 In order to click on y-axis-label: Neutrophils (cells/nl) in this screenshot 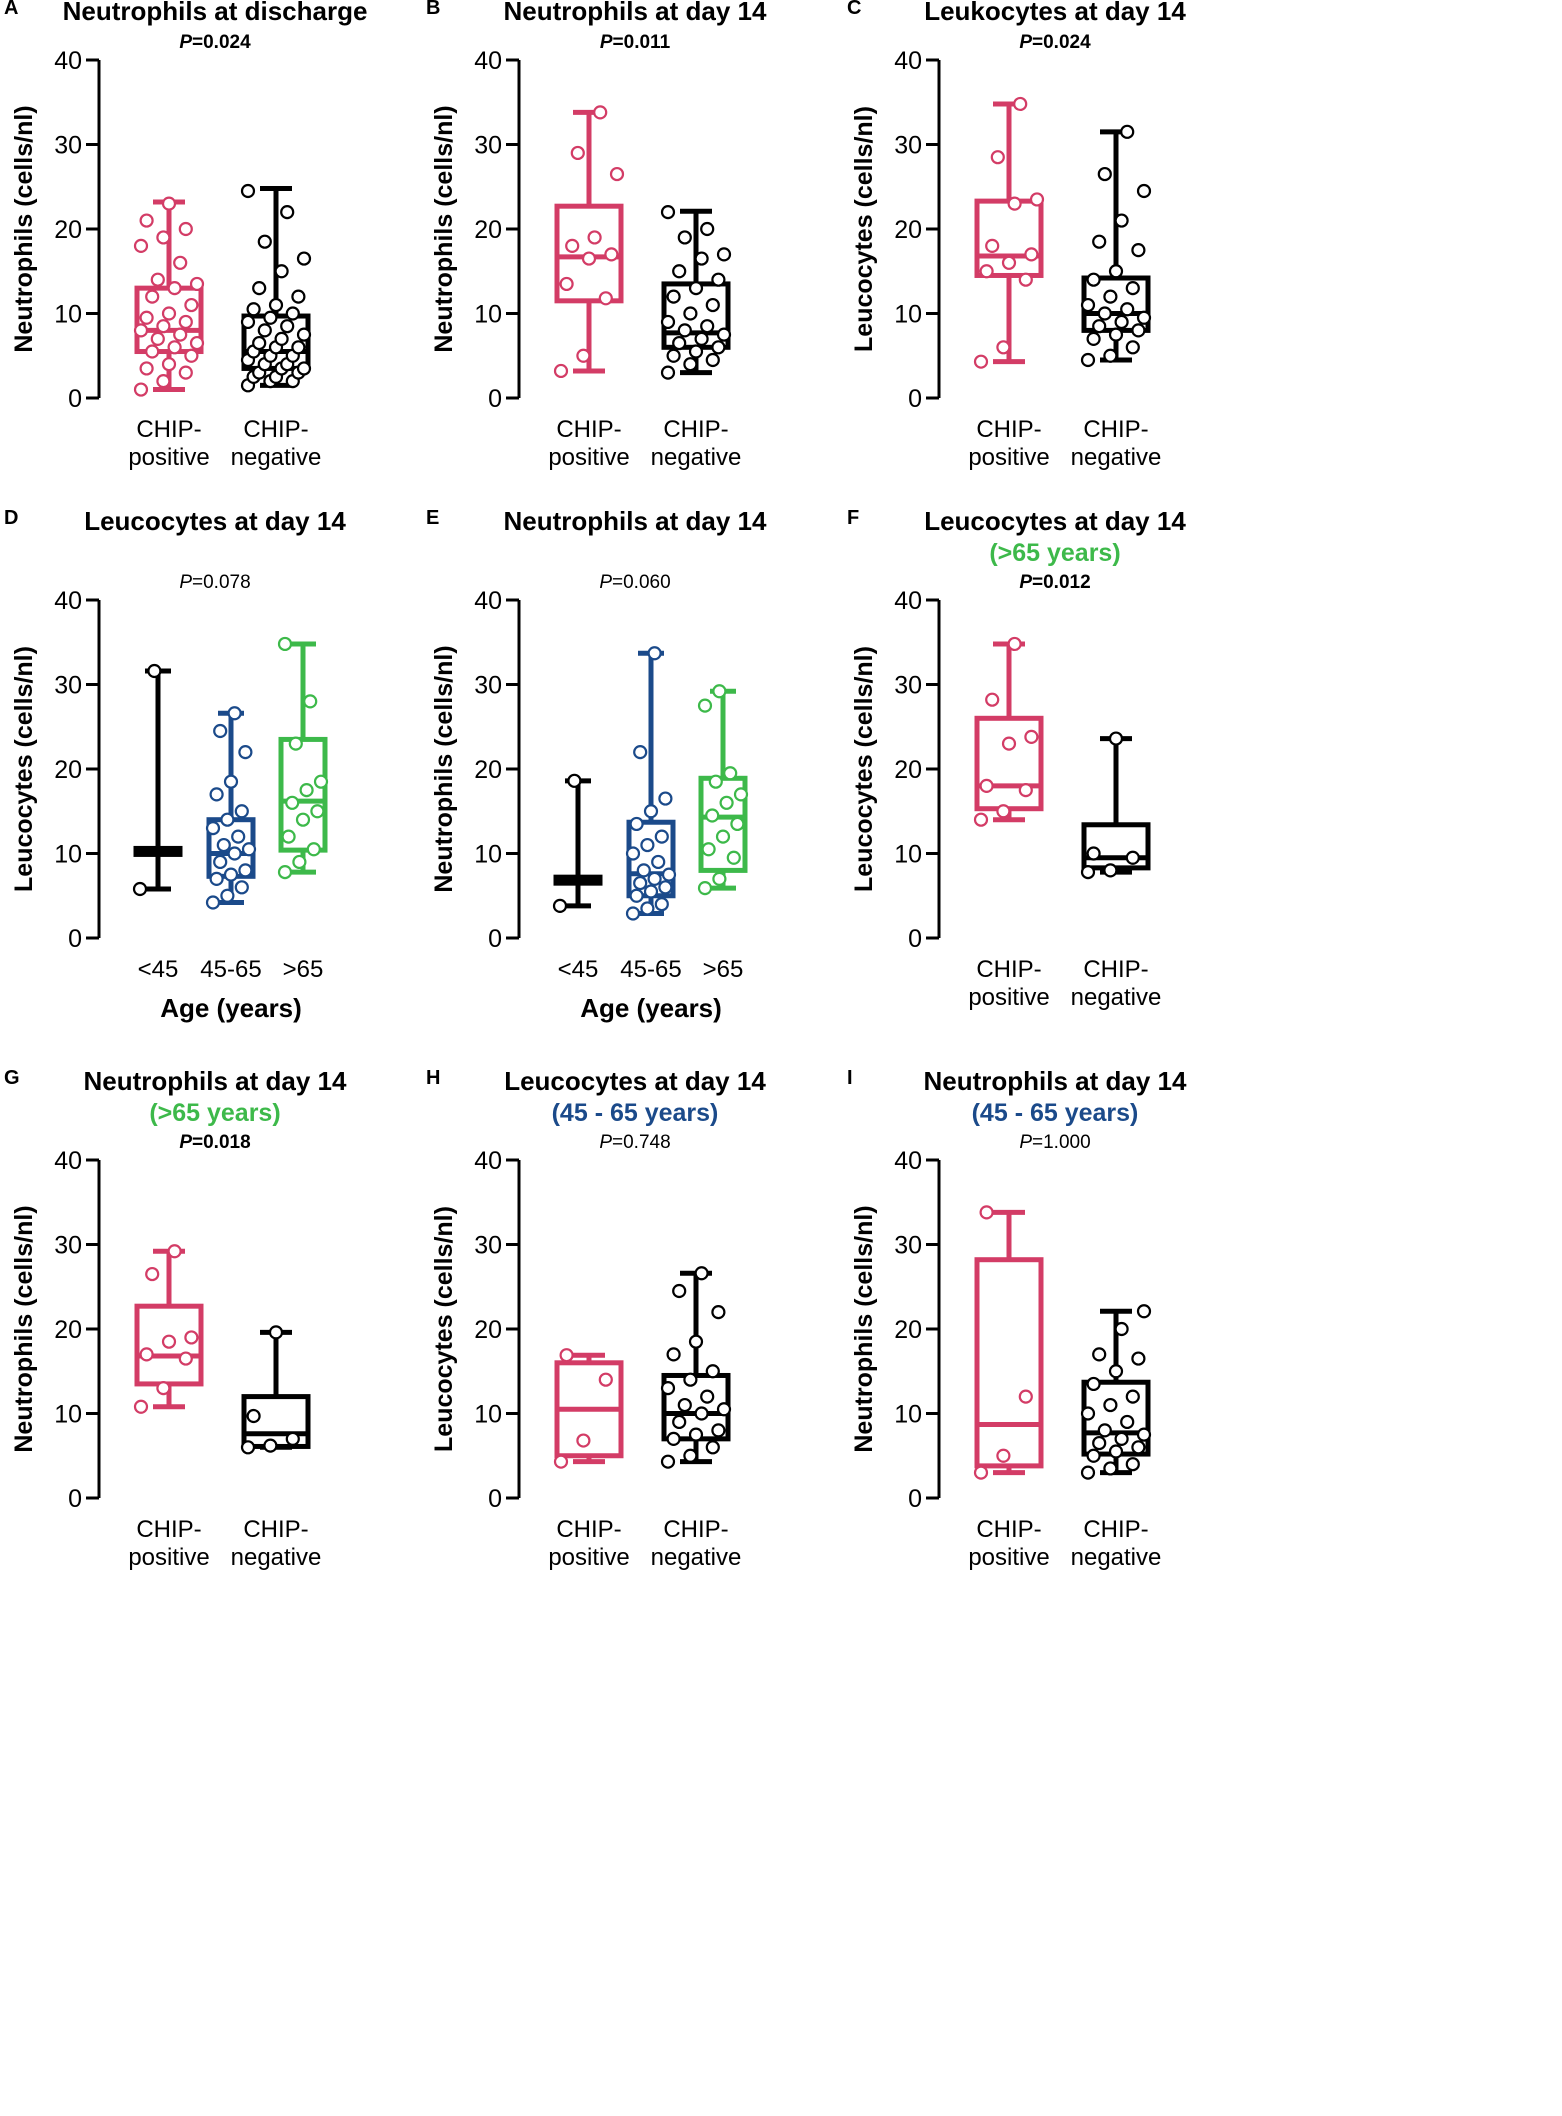, I will do `click(24, 1328)`.